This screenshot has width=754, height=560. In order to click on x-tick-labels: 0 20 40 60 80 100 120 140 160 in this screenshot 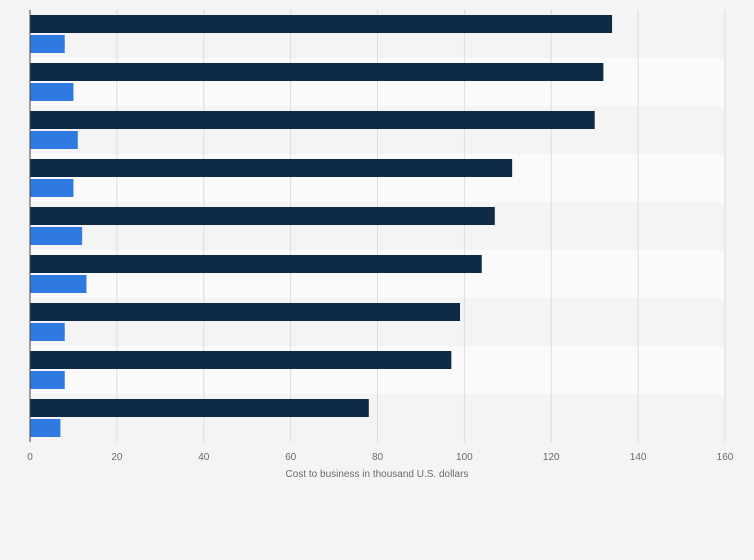, I will do `click(380, 457)`.